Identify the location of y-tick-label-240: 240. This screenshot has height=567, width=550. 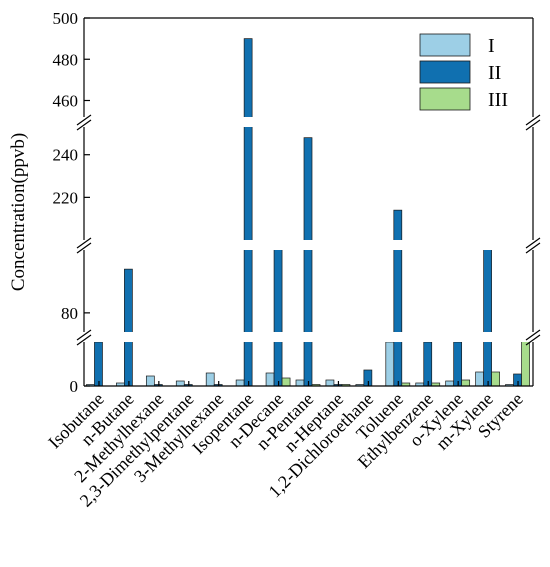
(66, 155).